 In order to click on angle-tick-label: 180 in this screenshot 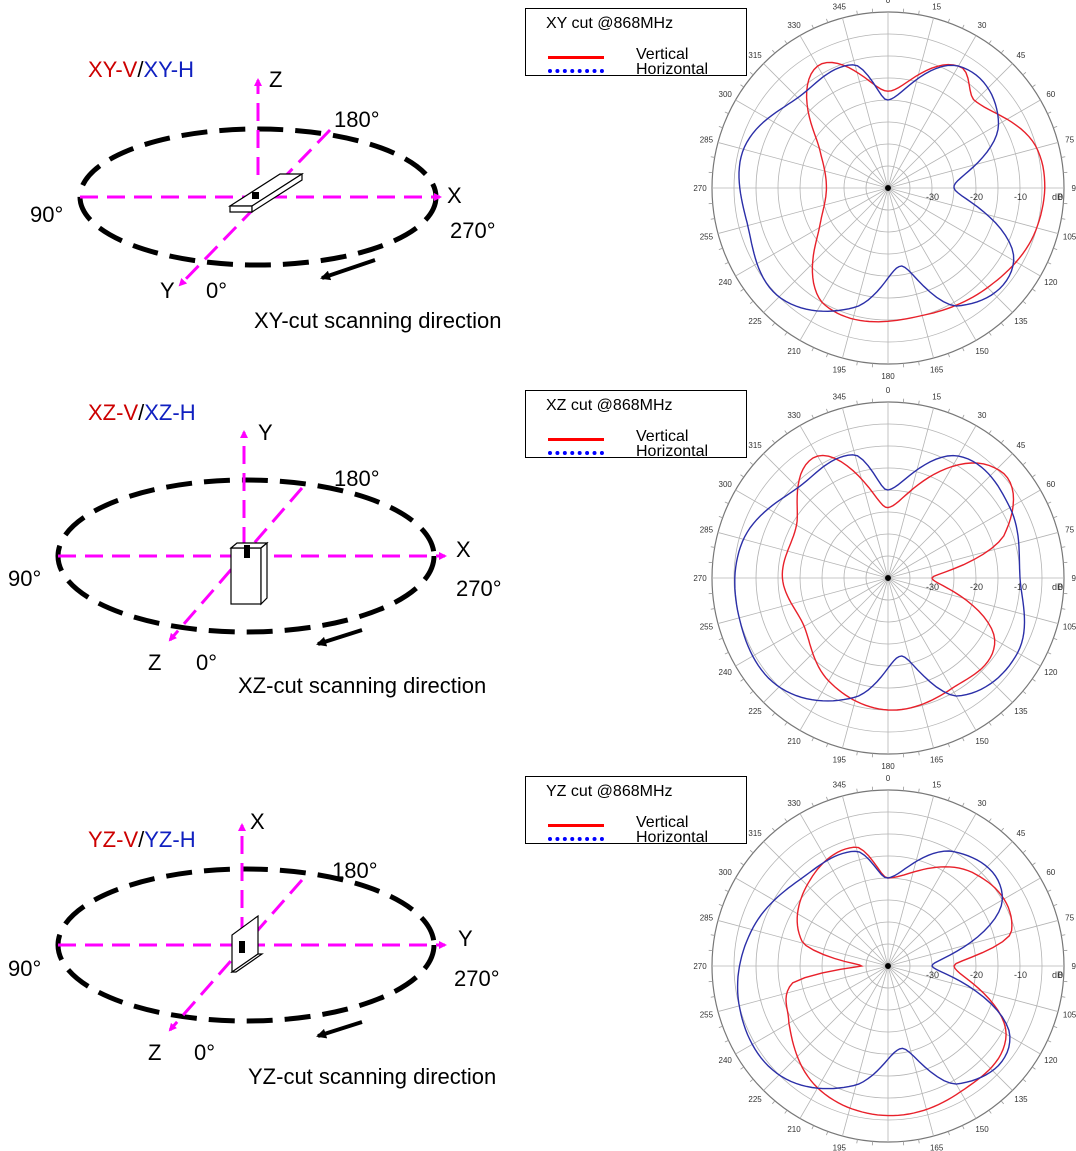, I will do `click(888, 376)`.